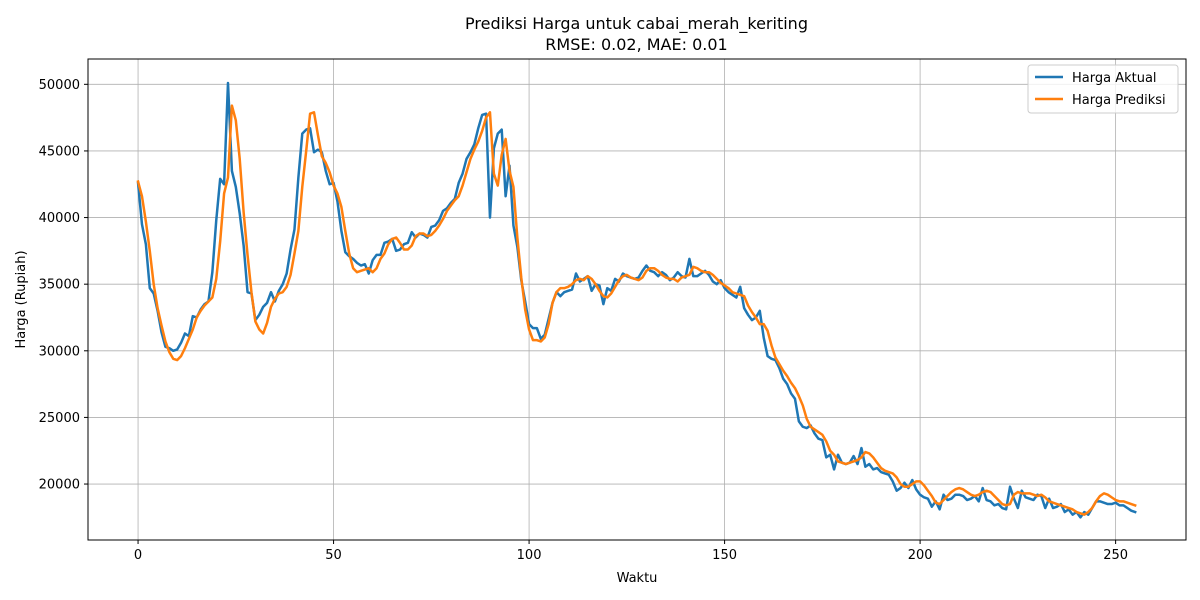  What do you see at coordinates (333, 555) in the screenshot?
I see `x-tick-label: 50` at bounding box center [333, 555].